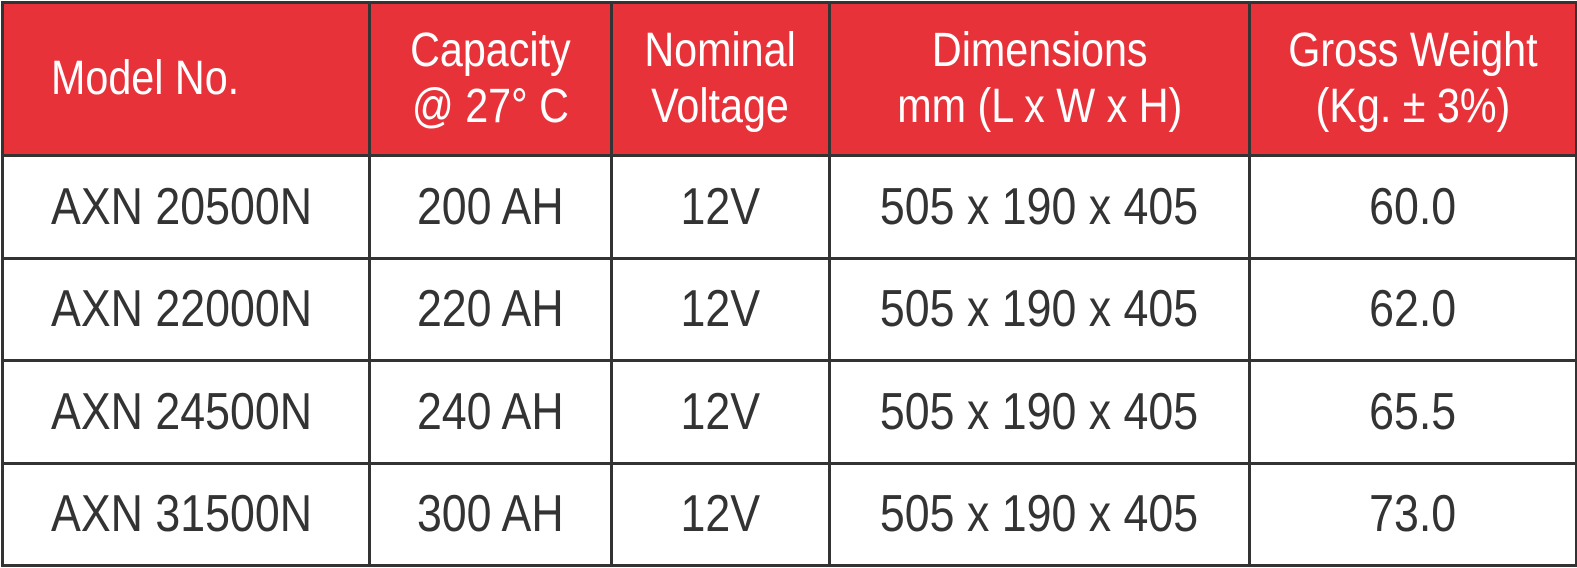 The height and width of the screenshot is (568, 1577). I want to click on header-text: Nominal, so click(720, 50).